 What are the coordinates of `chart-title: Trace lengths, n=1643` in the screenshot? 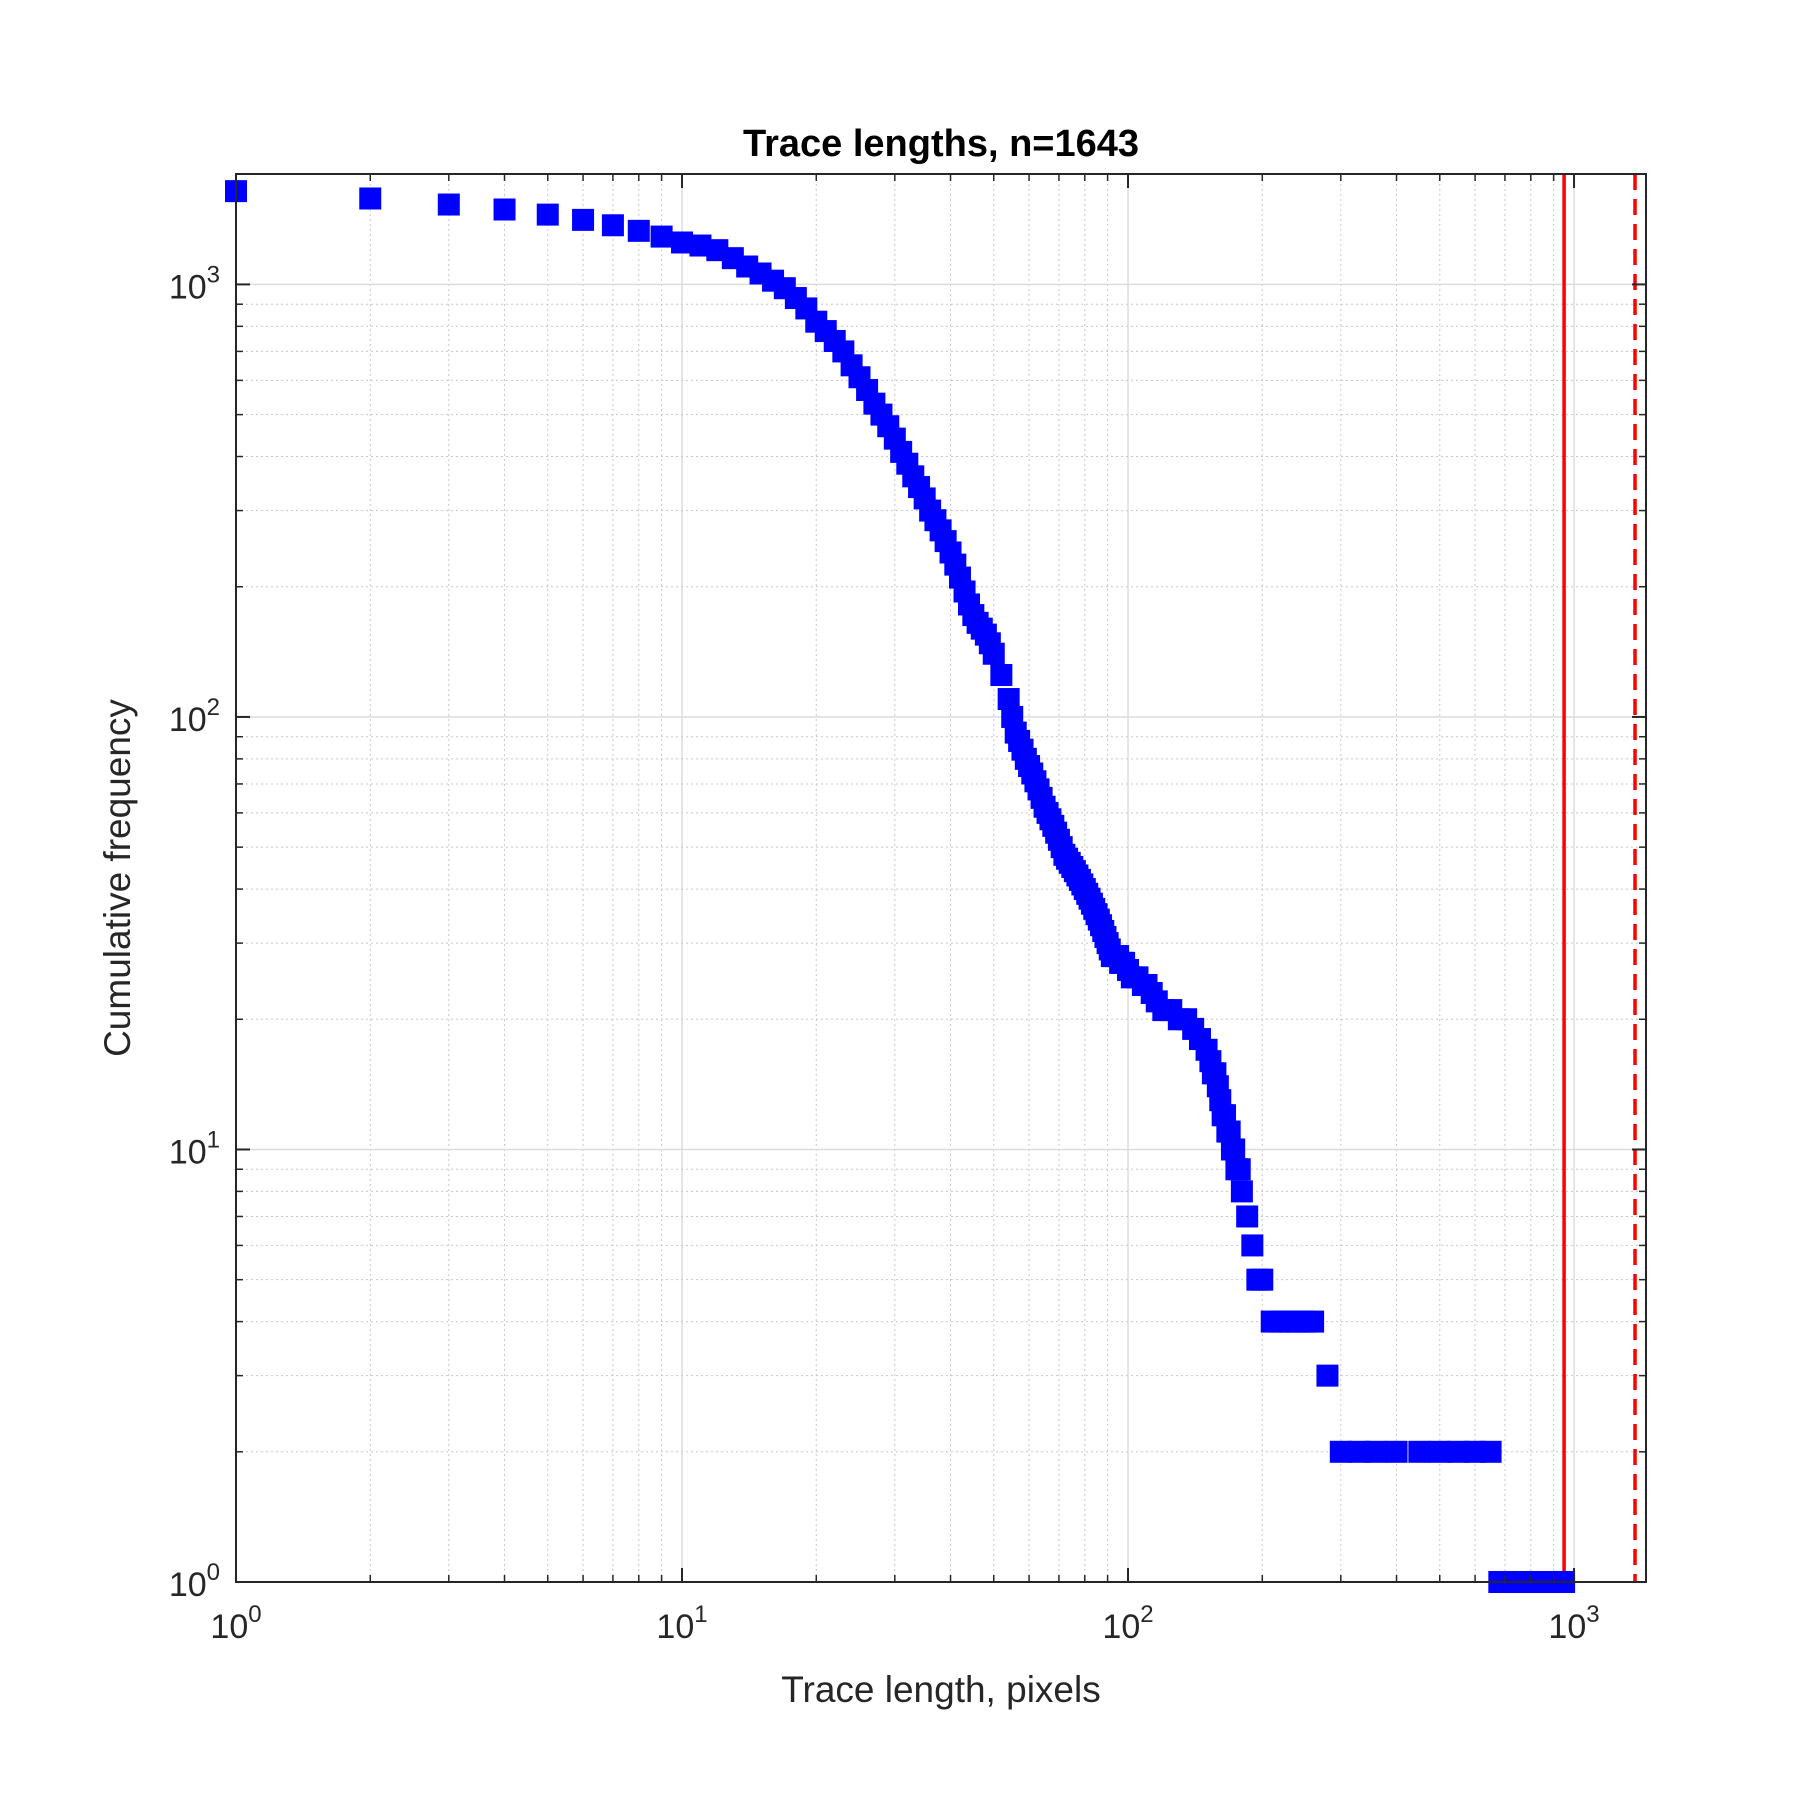 It's located at (941, 144).